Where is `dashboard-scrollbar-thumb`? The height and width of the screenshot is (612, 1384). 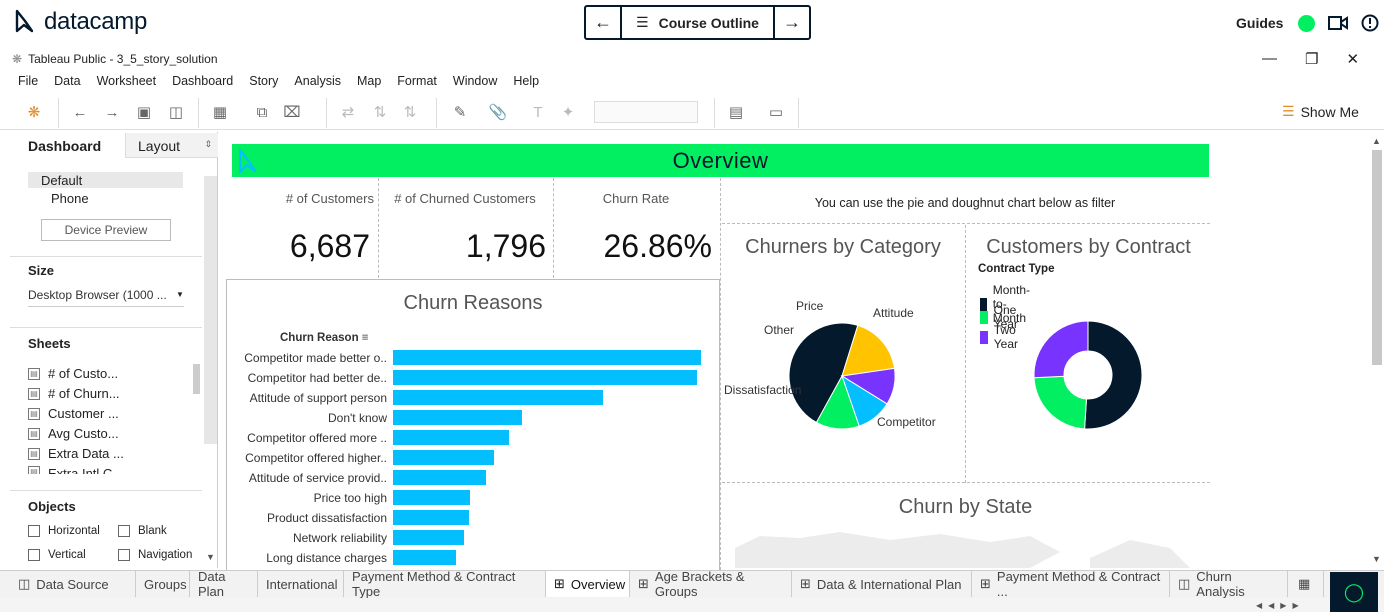 dashboard-scrollbar-thumb is located at coordinates (1377, 257).